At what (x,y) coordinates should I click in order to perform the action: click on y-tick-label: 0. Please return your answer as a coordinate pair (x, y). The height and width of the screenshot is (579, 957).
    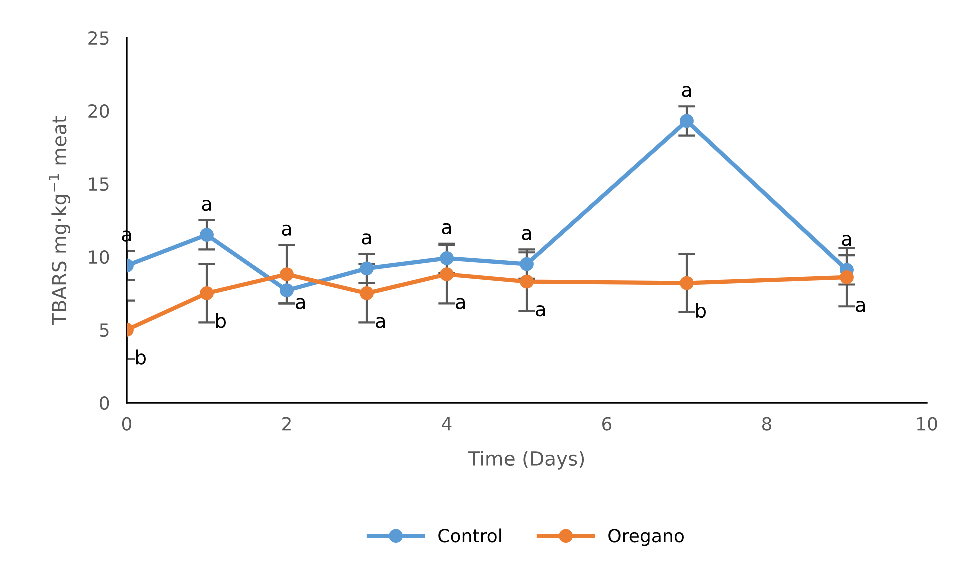
    Looking at the image, I should click on (105, 403).